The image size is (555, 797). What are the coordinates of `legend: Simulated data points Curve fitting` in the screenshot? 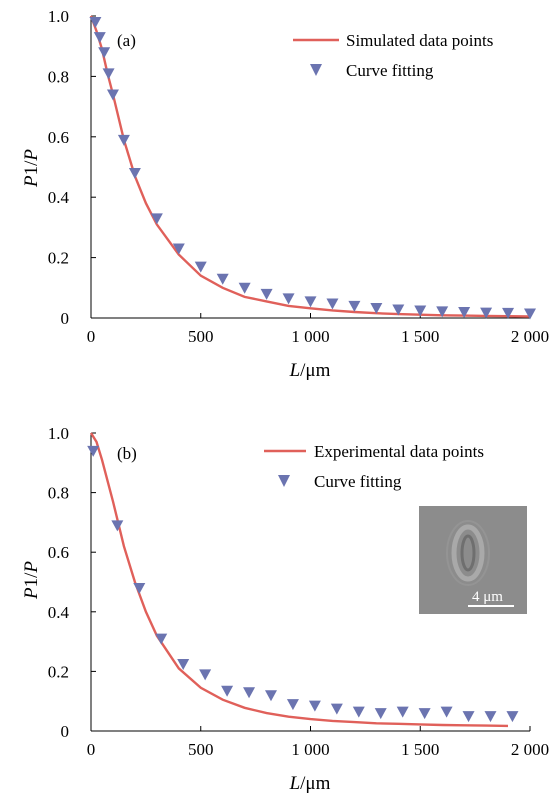 It's located at (393, 55).